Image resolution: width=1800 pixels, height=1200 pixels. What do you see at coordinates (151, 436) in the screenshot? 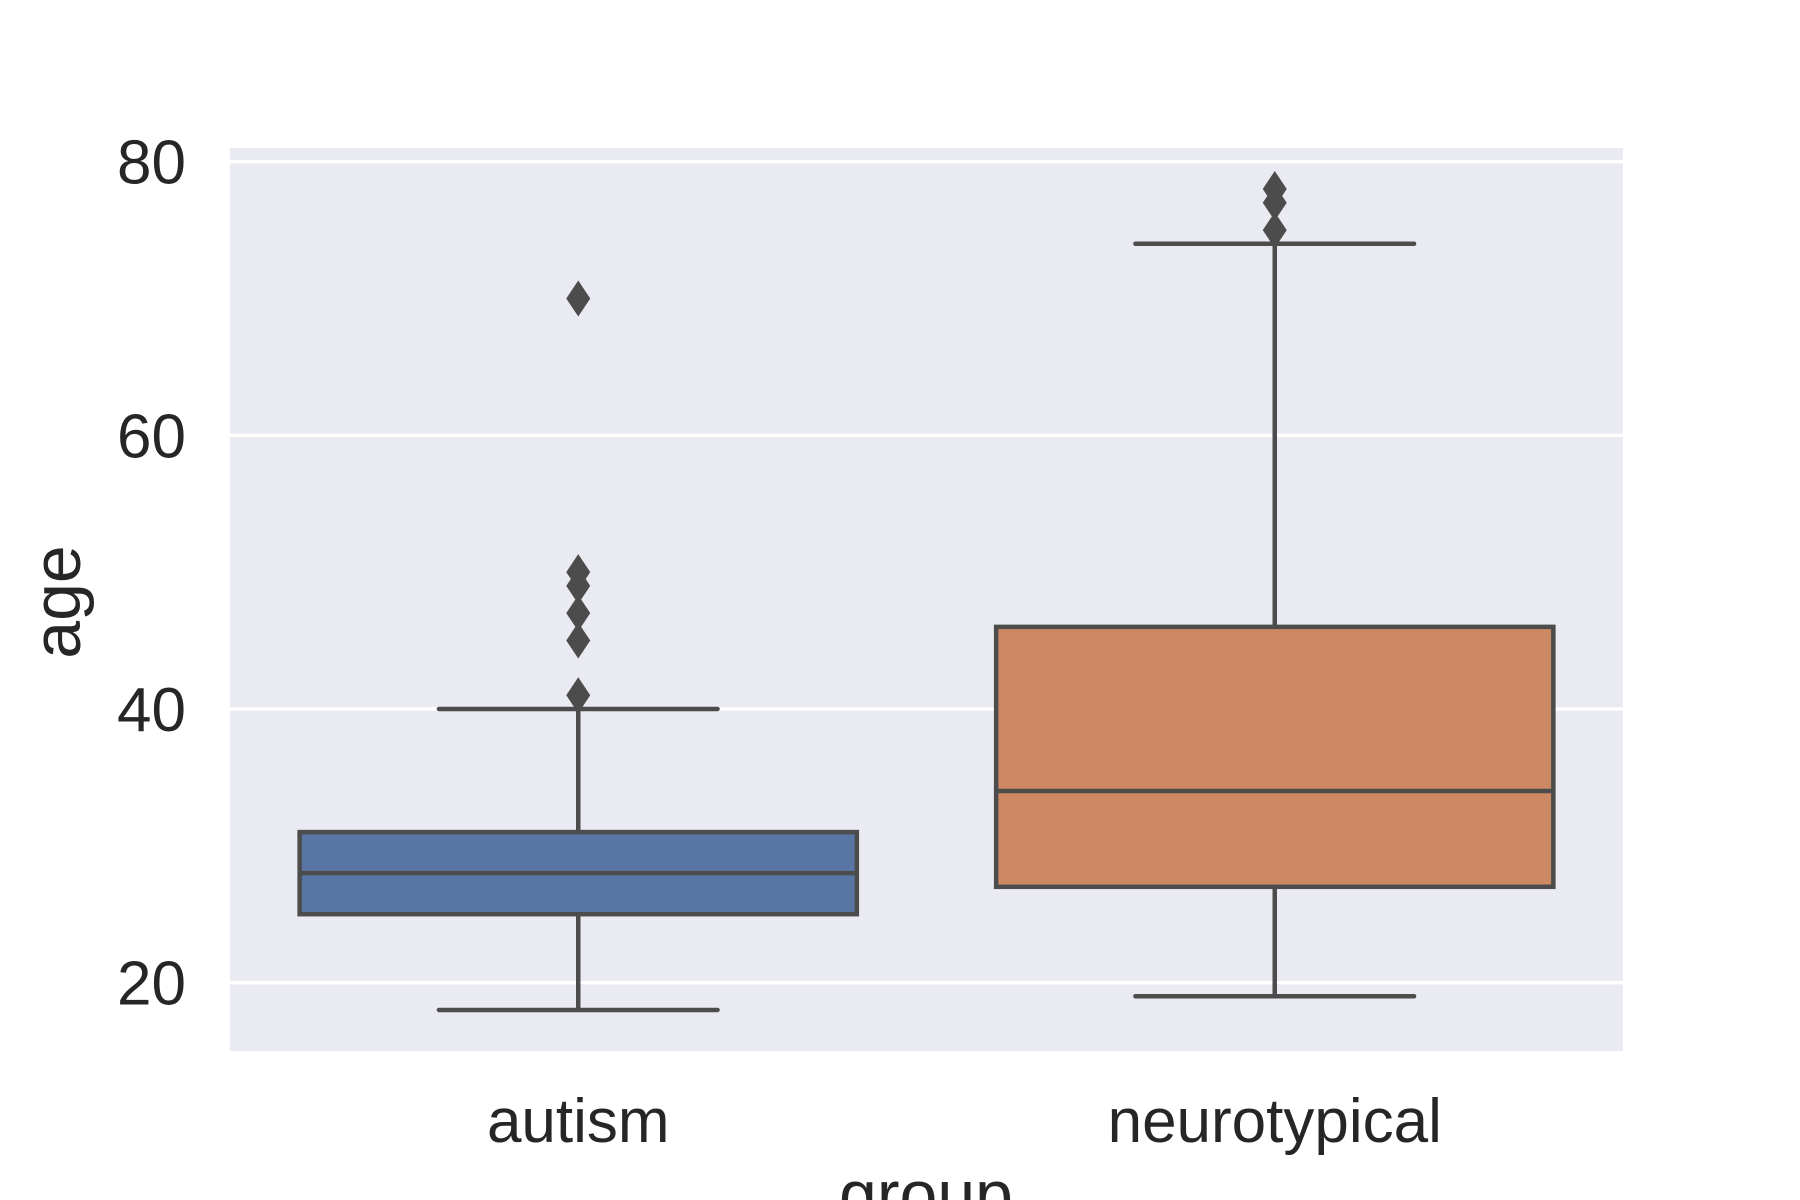
I see `y-tick-label-60: 60` at bounding box center [151, 436].